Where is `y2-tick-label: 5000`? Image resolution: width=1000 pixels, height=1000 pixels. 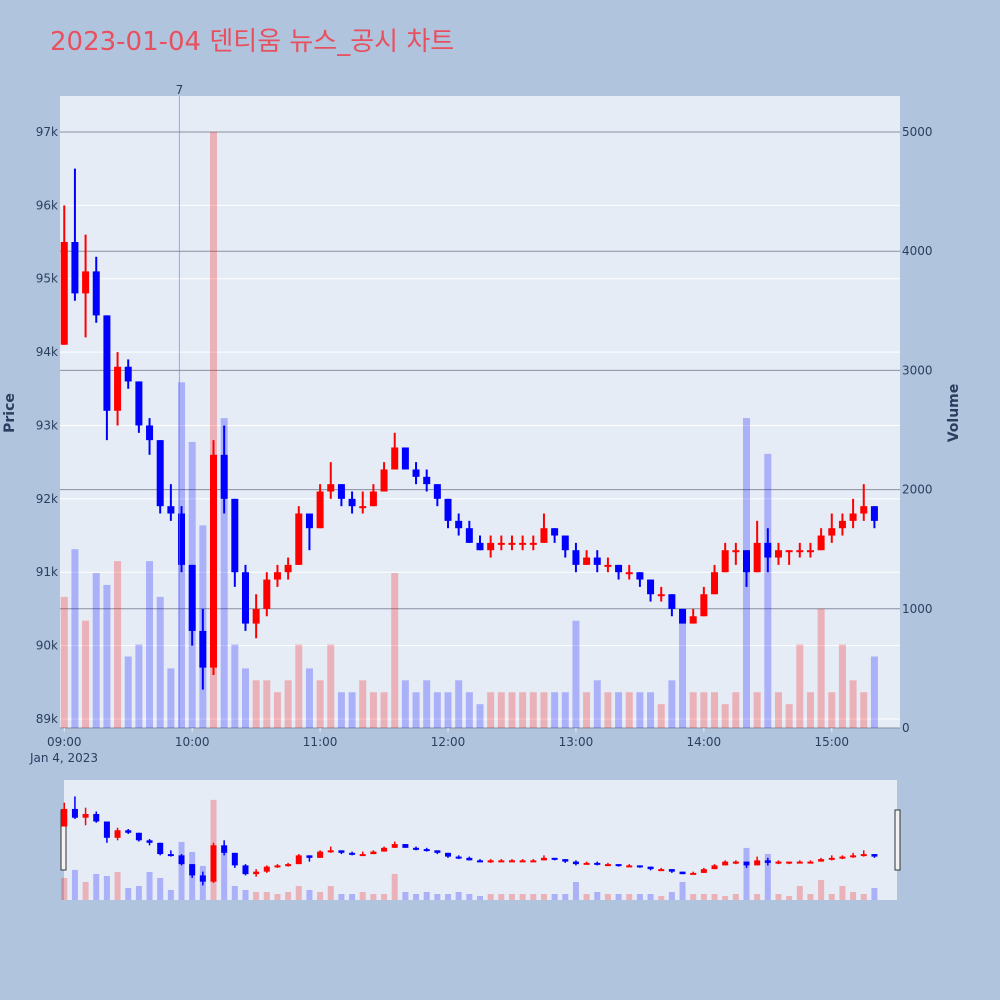 y2-tick-label: 5000 is located at coordinates (917, 132).